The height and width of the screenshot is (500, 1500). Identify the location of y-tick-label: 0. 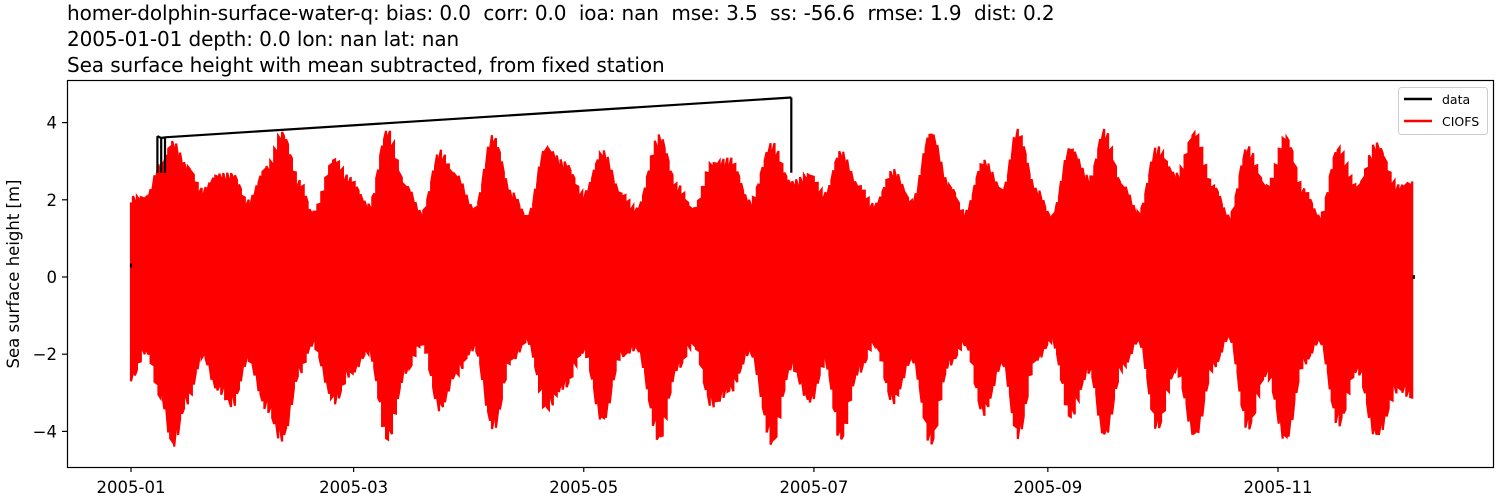
(52, 277).